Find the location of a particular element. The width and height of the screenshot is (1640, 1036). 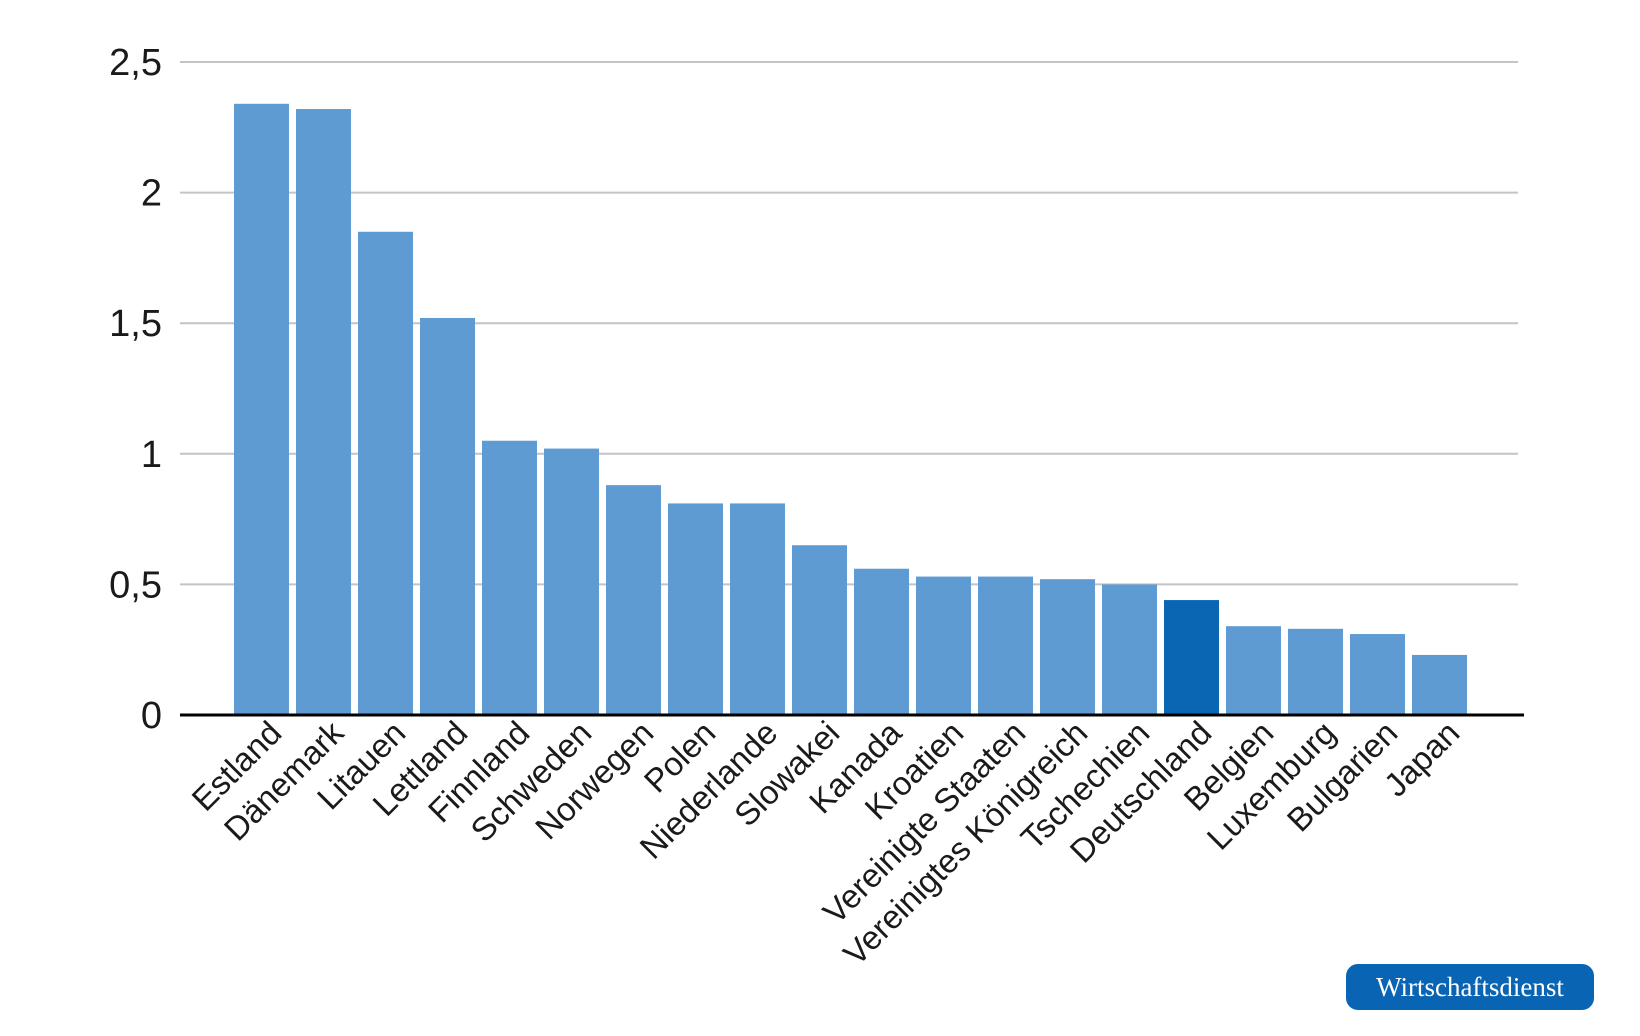

y-axis-ticks: 0 0,5 1 1,5 2 2,5 is located at coordinates (135, 389).